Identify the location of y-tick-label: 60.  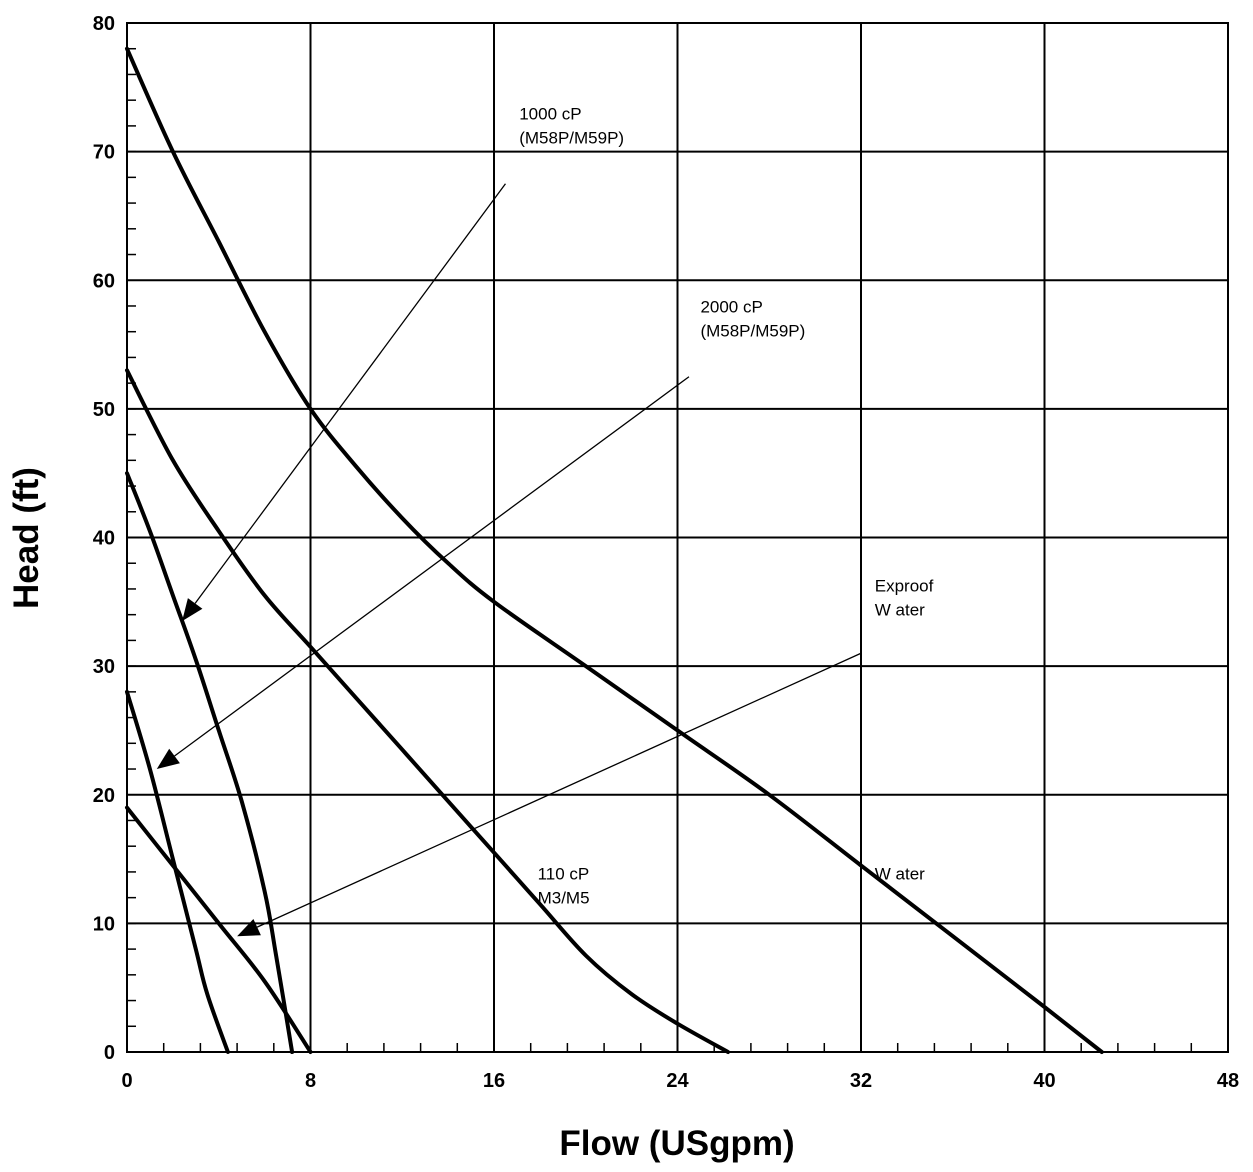
(104, 281).